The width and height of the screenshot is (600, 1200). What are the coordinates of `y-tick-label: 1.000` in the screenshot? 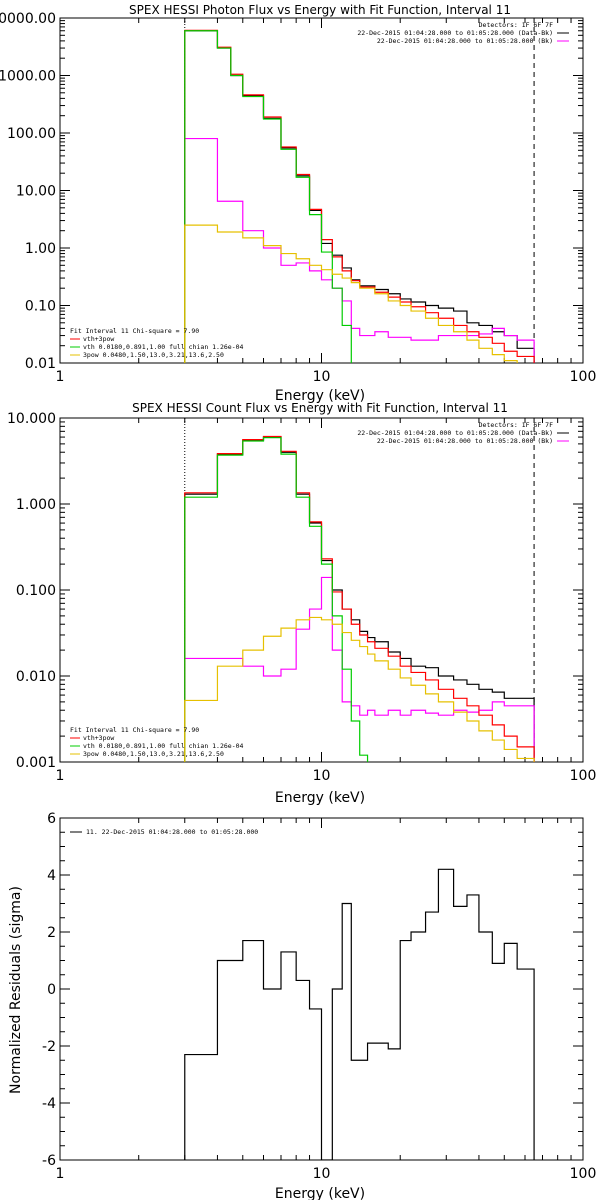 It's located at (36, 505).